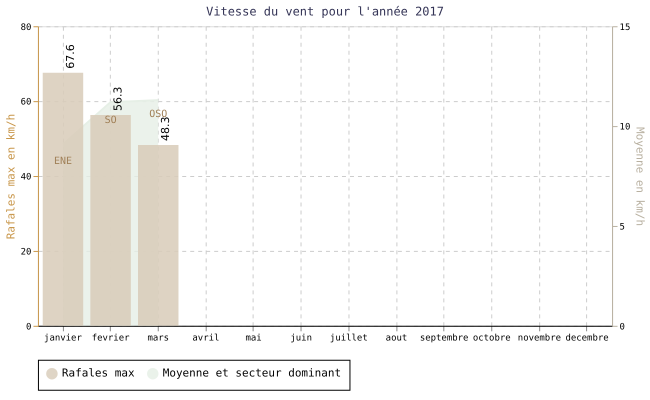 The width and height of the screenshot is (650, 400). Describe the element at coordinates (26, 103) in the screenshot. I see `y-tick-label: 60` at that location.